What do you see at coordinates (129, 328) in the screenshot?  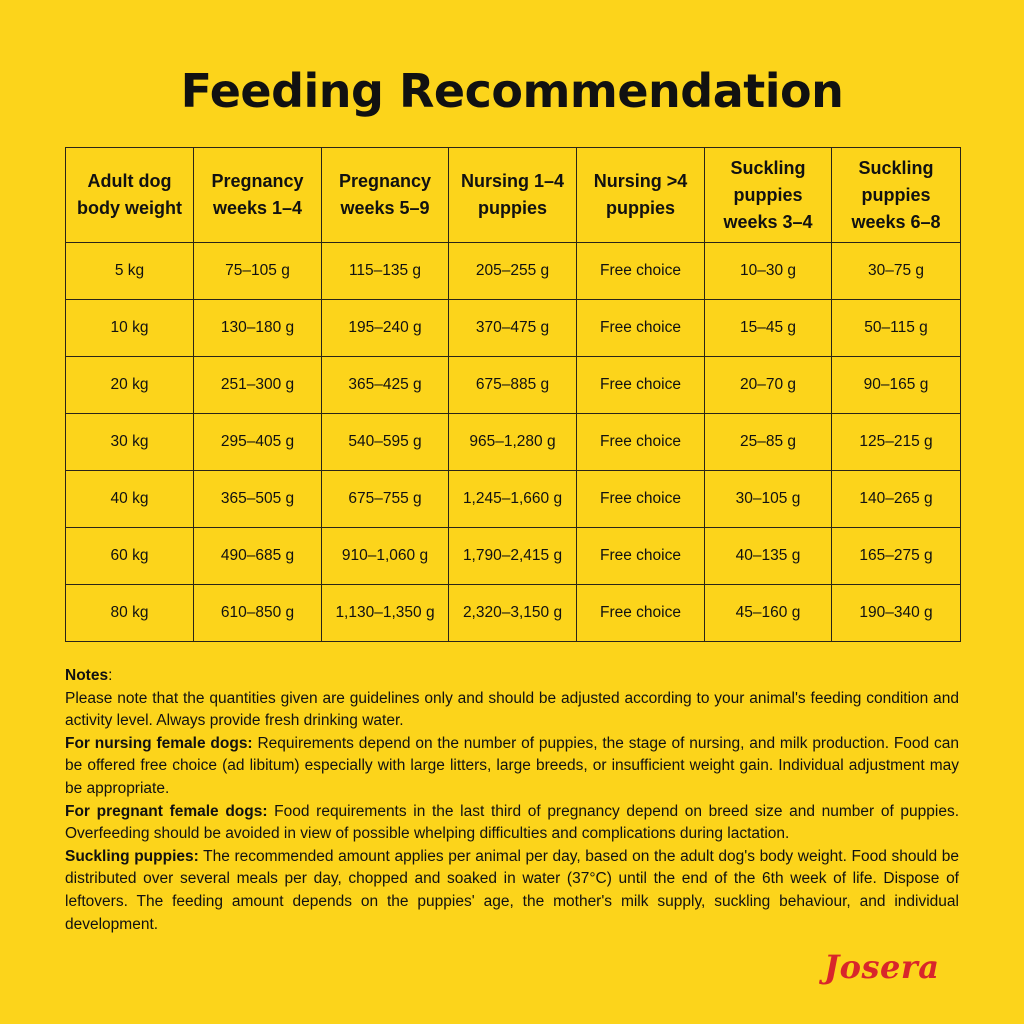 I see `table-cell: 10 kg` at bounding box center [129, 328].